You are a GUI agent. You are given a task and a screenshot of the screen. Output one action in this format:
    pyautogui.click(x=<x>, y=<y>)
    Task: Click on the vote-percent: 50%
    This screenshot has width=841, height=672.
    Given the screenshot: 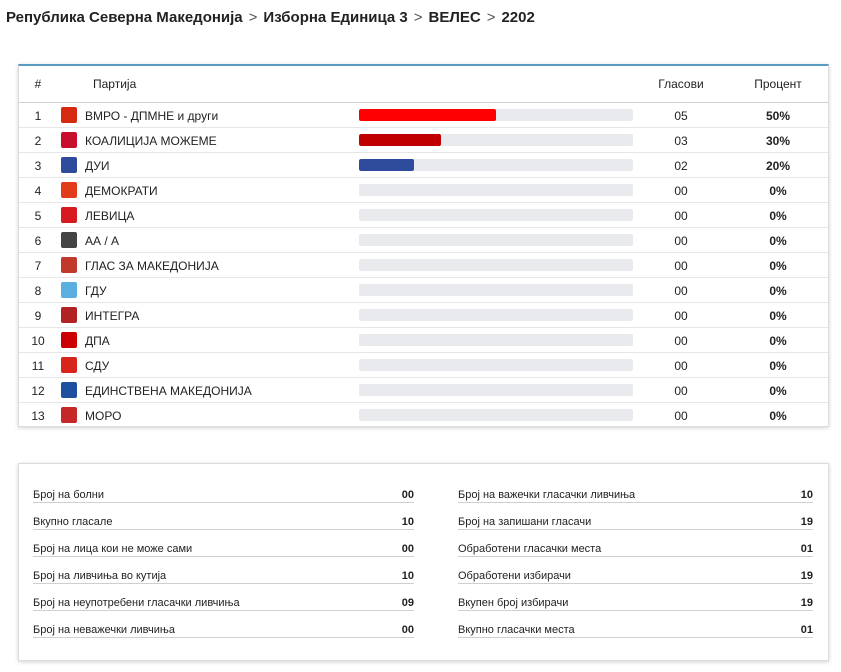 What is the action you would take?
    pyautogui.click(x=778, y=116)
    